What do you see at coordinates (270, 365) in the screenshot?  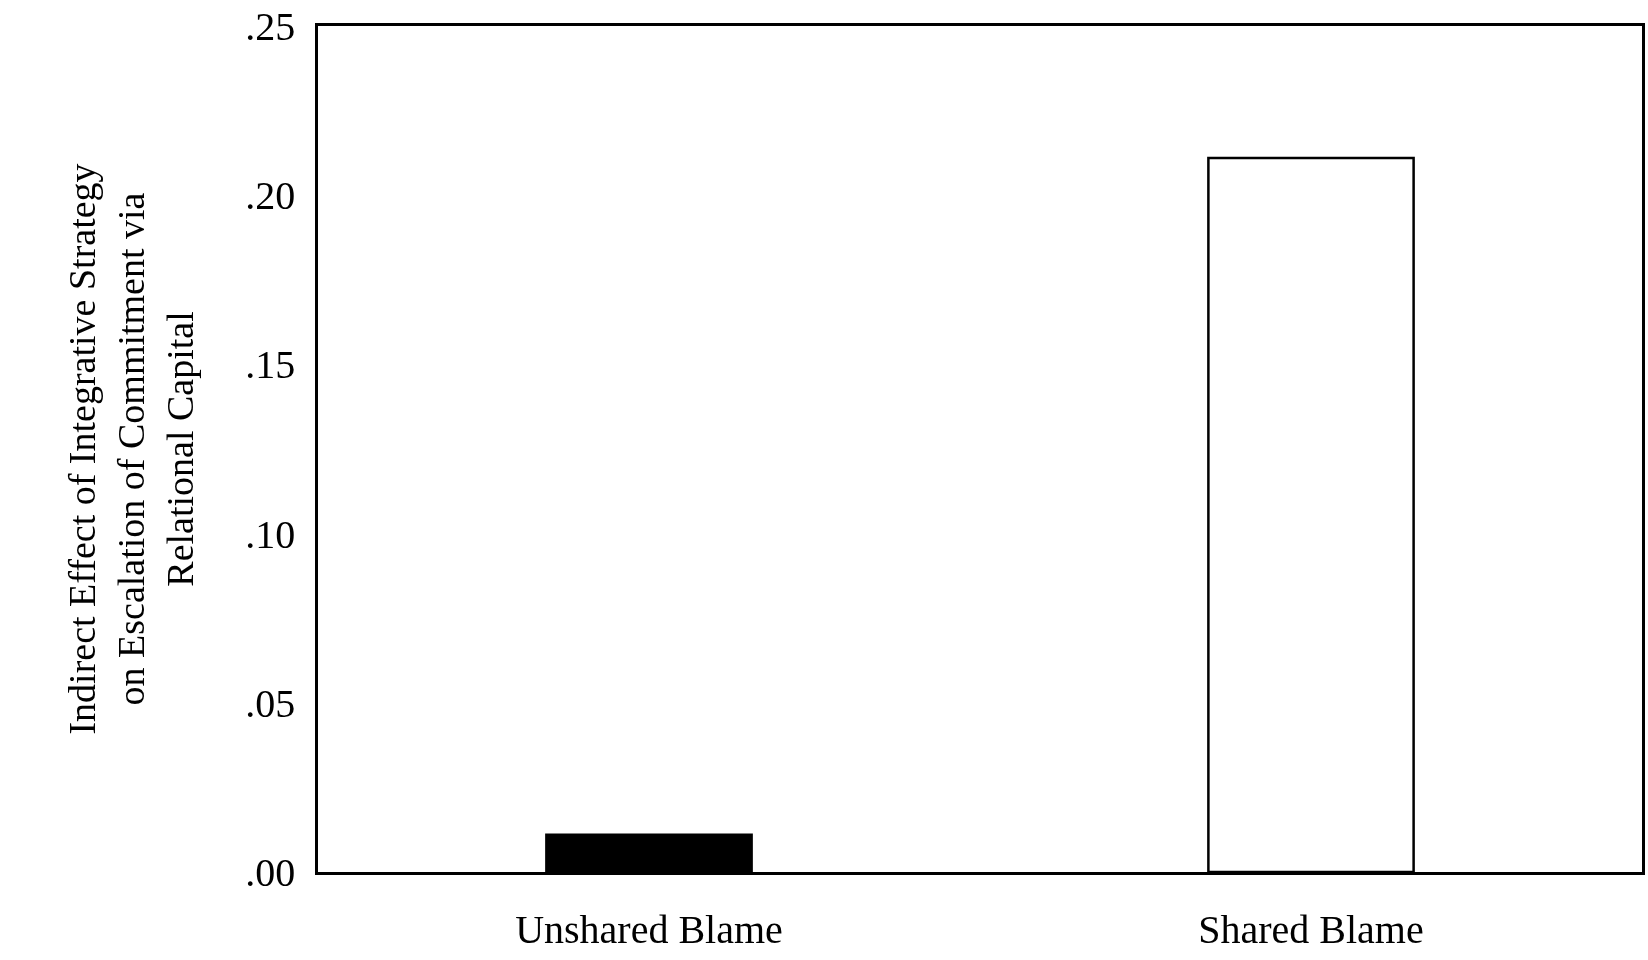 I see `y-tick-label: .15` at bounding box center [270, 365].